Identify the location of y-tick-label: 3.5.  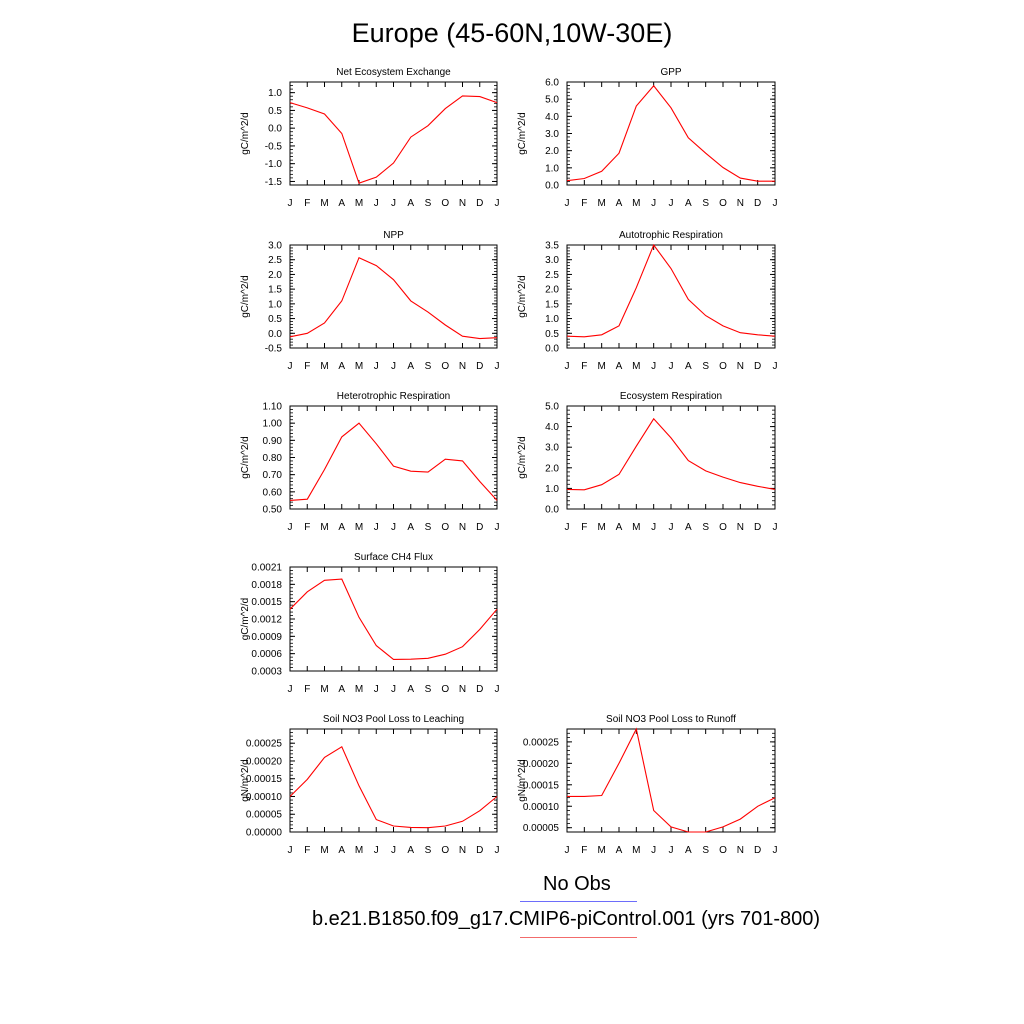
(552, 246).